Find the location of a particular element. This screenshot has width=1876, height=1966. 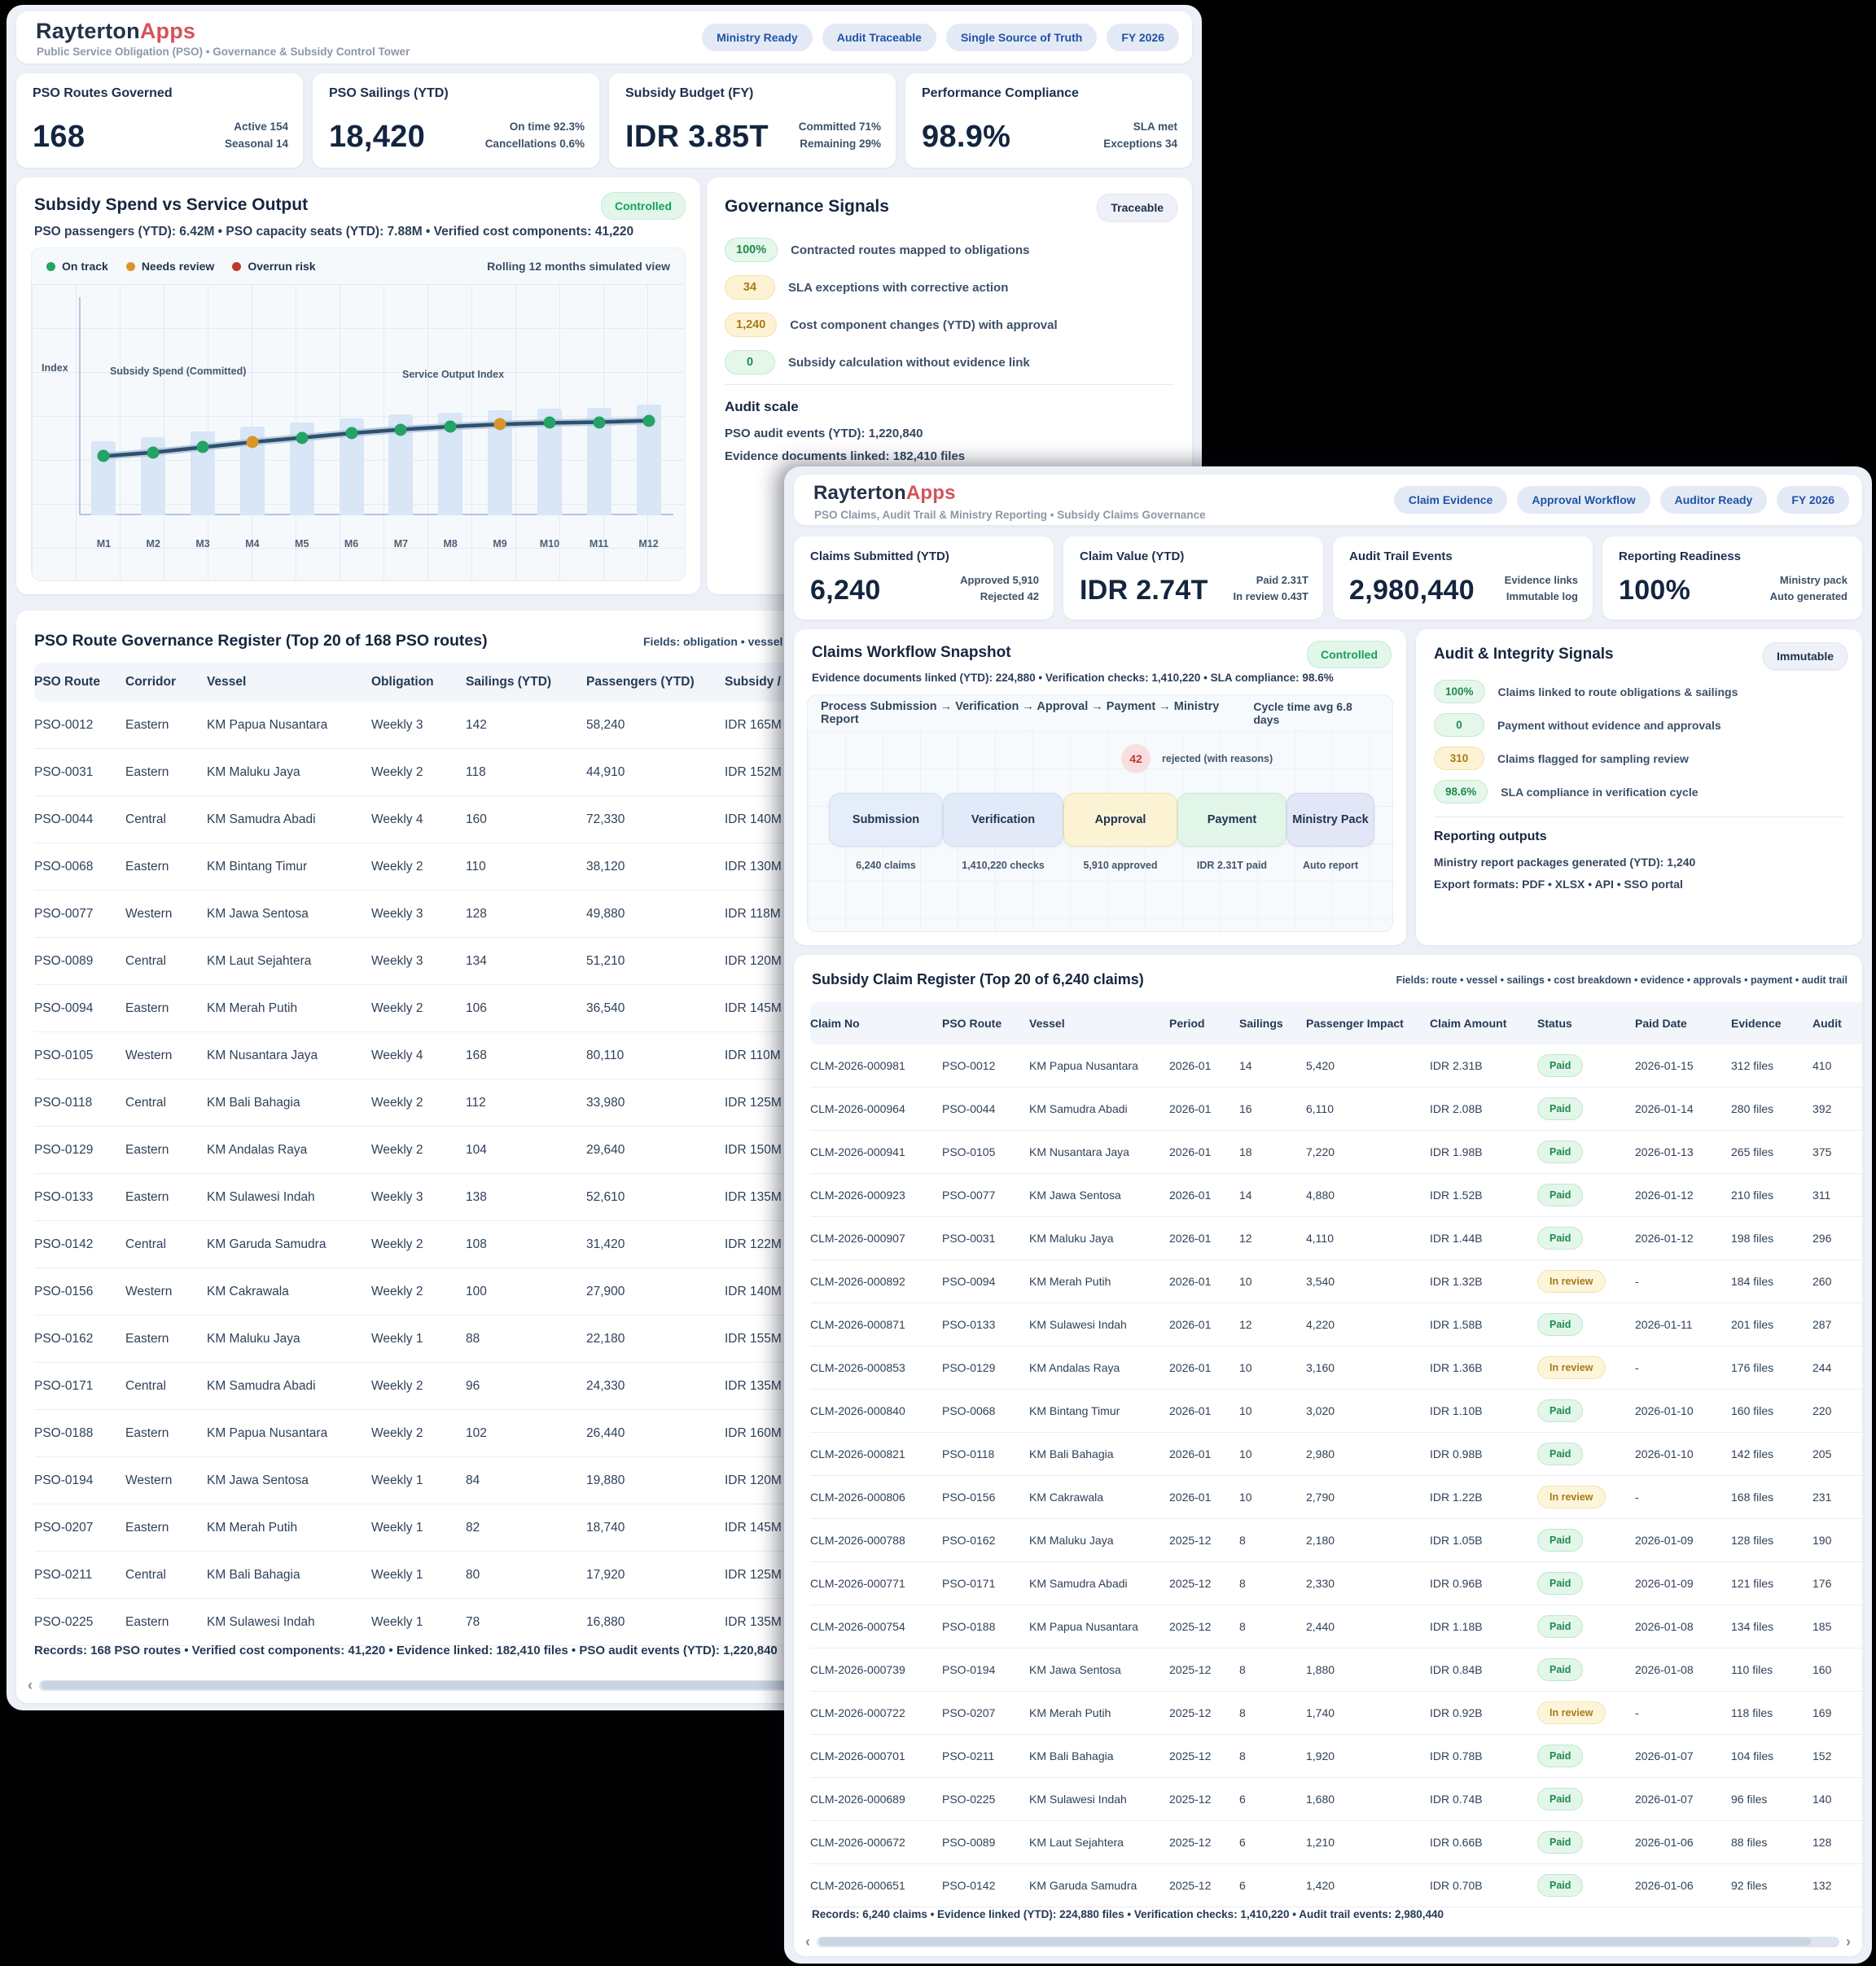

cell-audit: 260 is located at coordinates (1822, 1281).